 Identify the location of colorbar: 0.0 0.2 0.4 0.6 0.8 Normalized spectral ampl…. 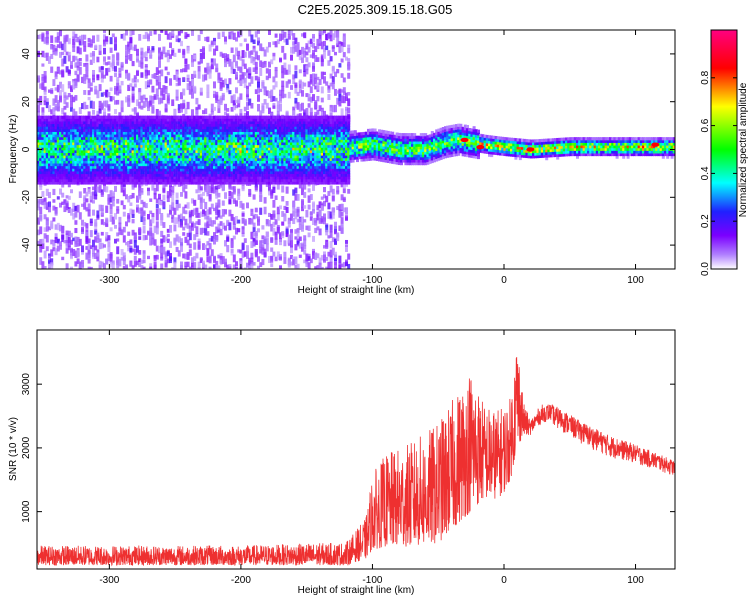
(724, 152).